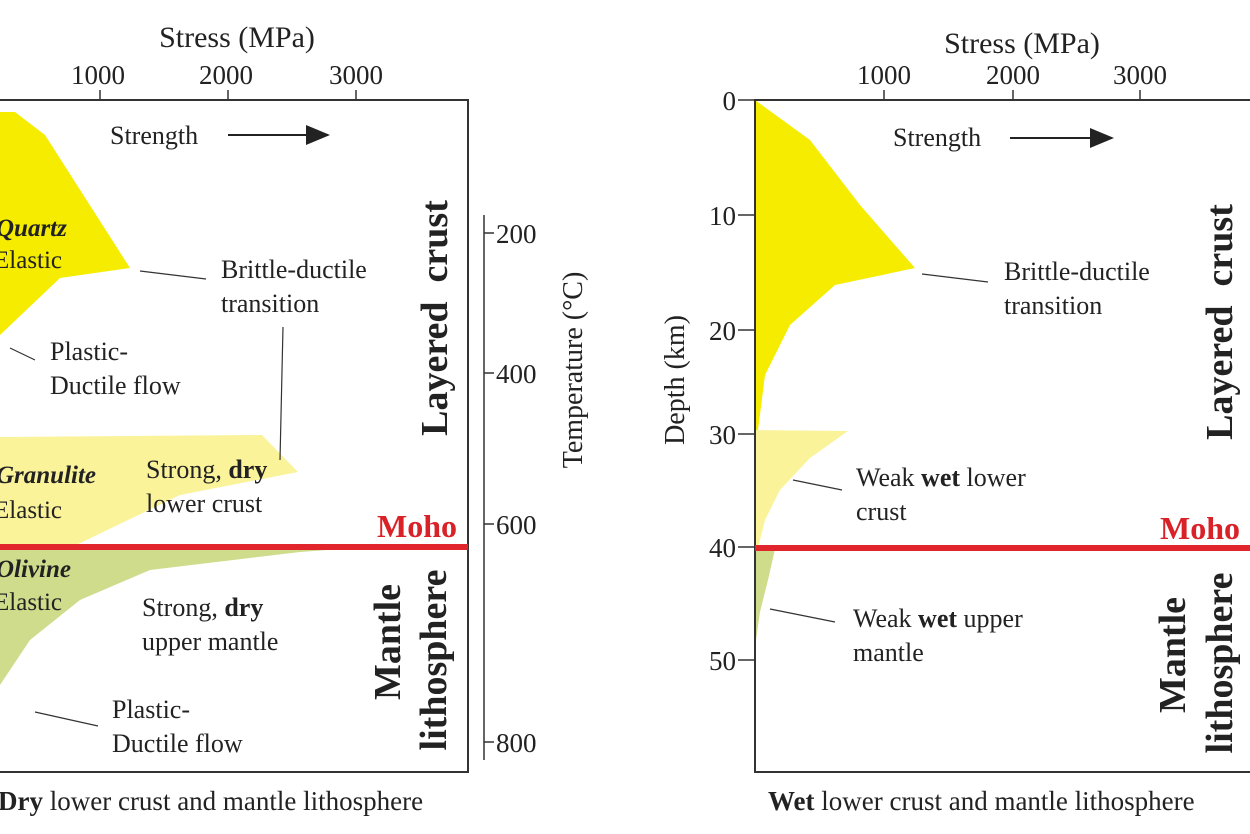 The image size is (1250, 834). Describe the element at coordinates (270, 303) in the screenshot. I see `left-bd-label-2: transition` at that location.